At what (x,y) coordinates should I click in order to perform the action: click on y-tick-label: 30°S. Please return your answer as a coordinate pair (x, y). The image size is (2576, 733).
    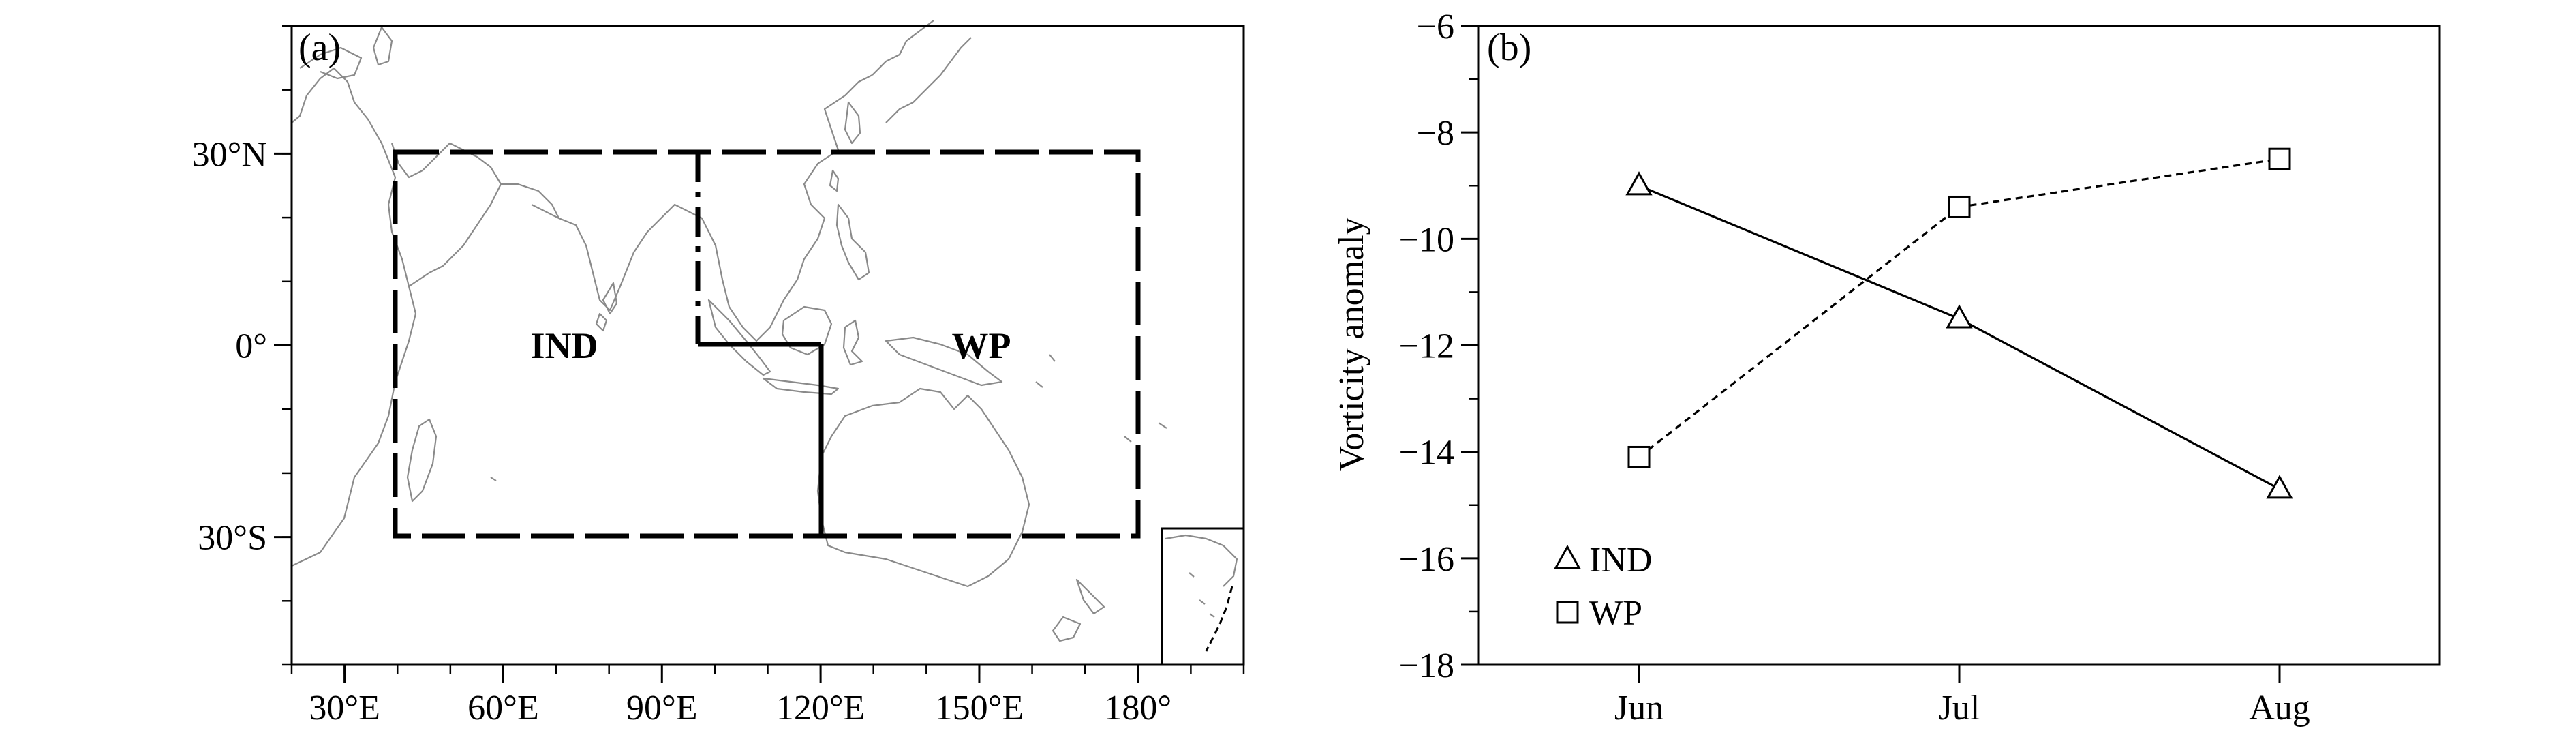
    Looking at the image, I should click on (232, 538).